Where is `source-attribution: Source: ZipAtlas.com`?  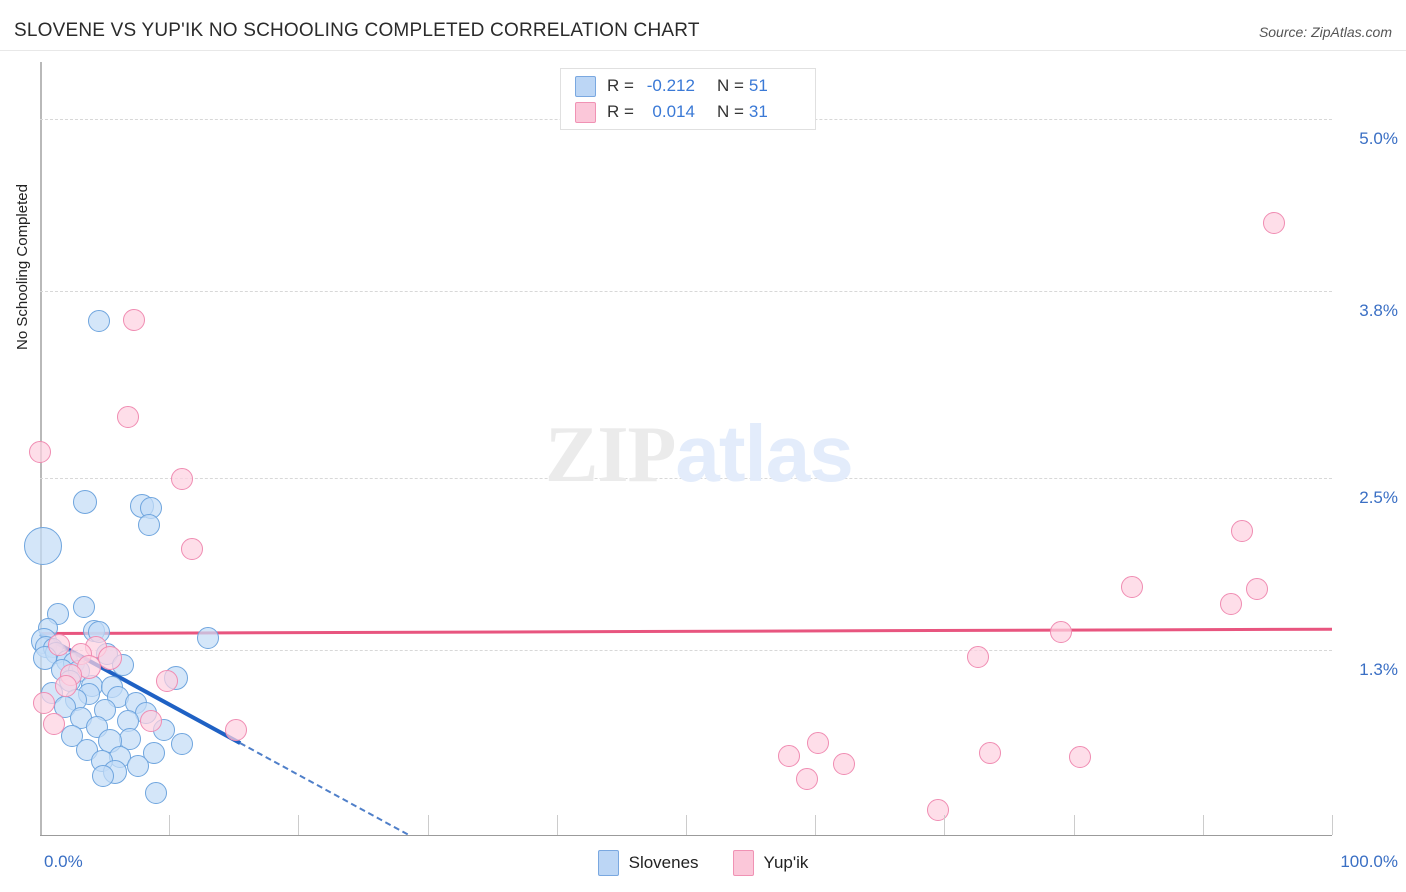 source-attribution: Source: ZipAtlas.com is located at coordinates (1325, 32).